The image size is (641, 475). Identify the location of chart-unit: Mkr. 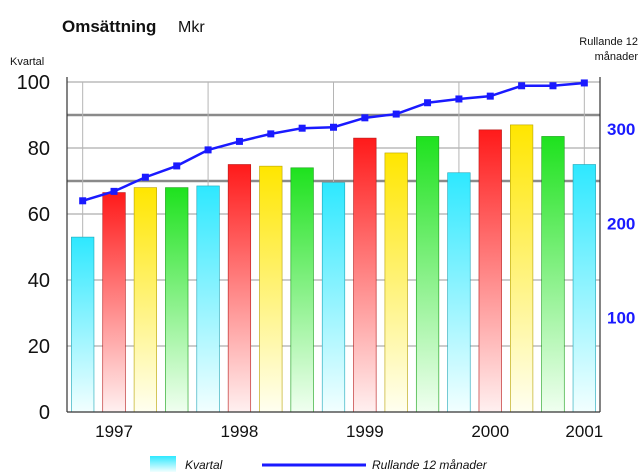
(191, 27).